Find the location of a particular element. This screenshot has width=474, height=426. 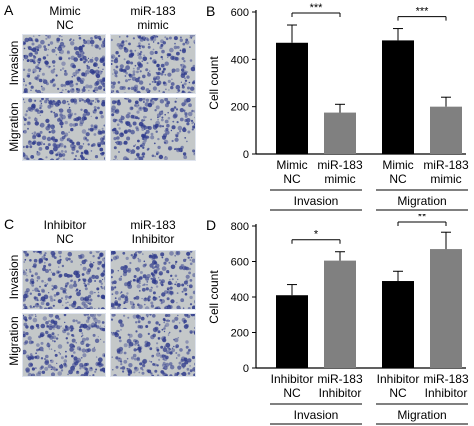

bar is located at coordinates (398, 97).